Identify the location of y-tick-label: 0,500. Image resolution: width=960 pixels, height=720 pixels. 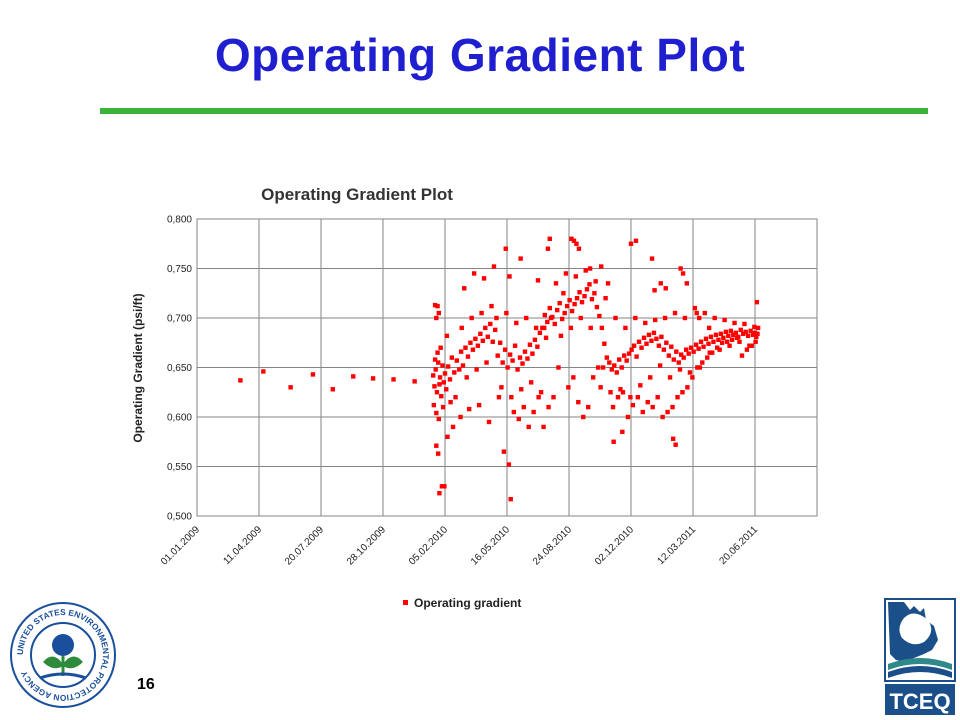
(179, 517).